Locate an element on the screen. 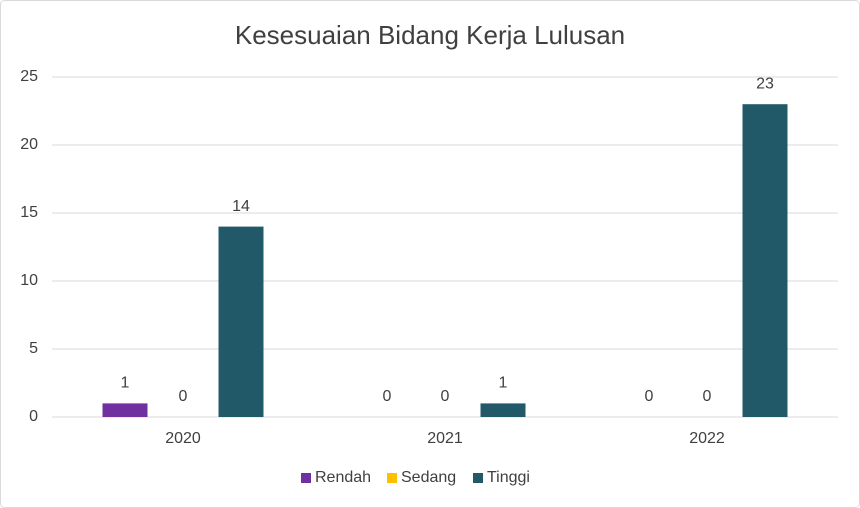 The width and height of the screenshot is (860, 508). chart-title: Kesesuaian Bidang Kerja Lulusan is located at coordinates (430, 35).